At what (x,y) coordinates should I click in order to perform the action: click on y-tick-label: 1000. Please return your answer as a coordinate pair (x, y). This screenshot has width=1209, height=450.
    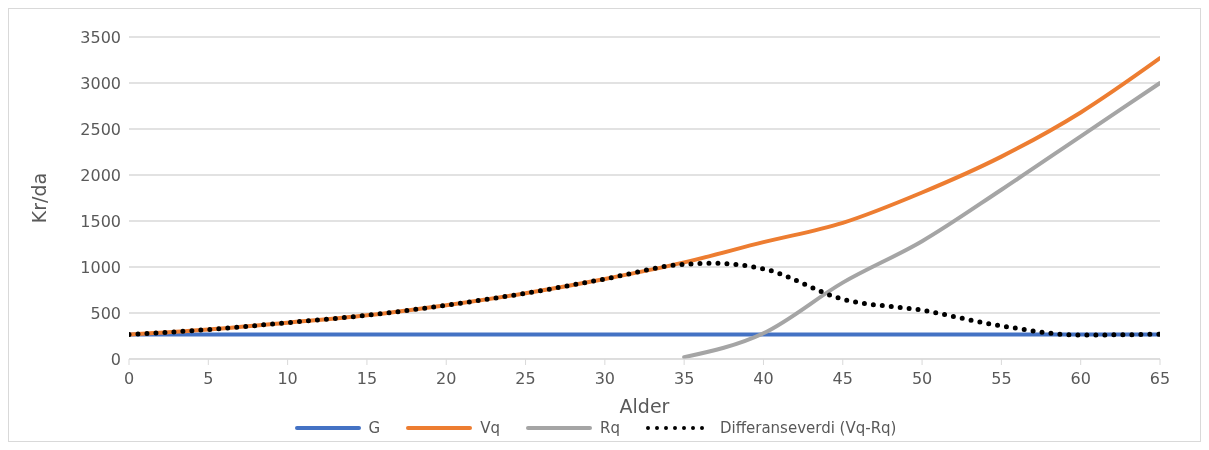
    Looking at the image, I should click on (100, 267).